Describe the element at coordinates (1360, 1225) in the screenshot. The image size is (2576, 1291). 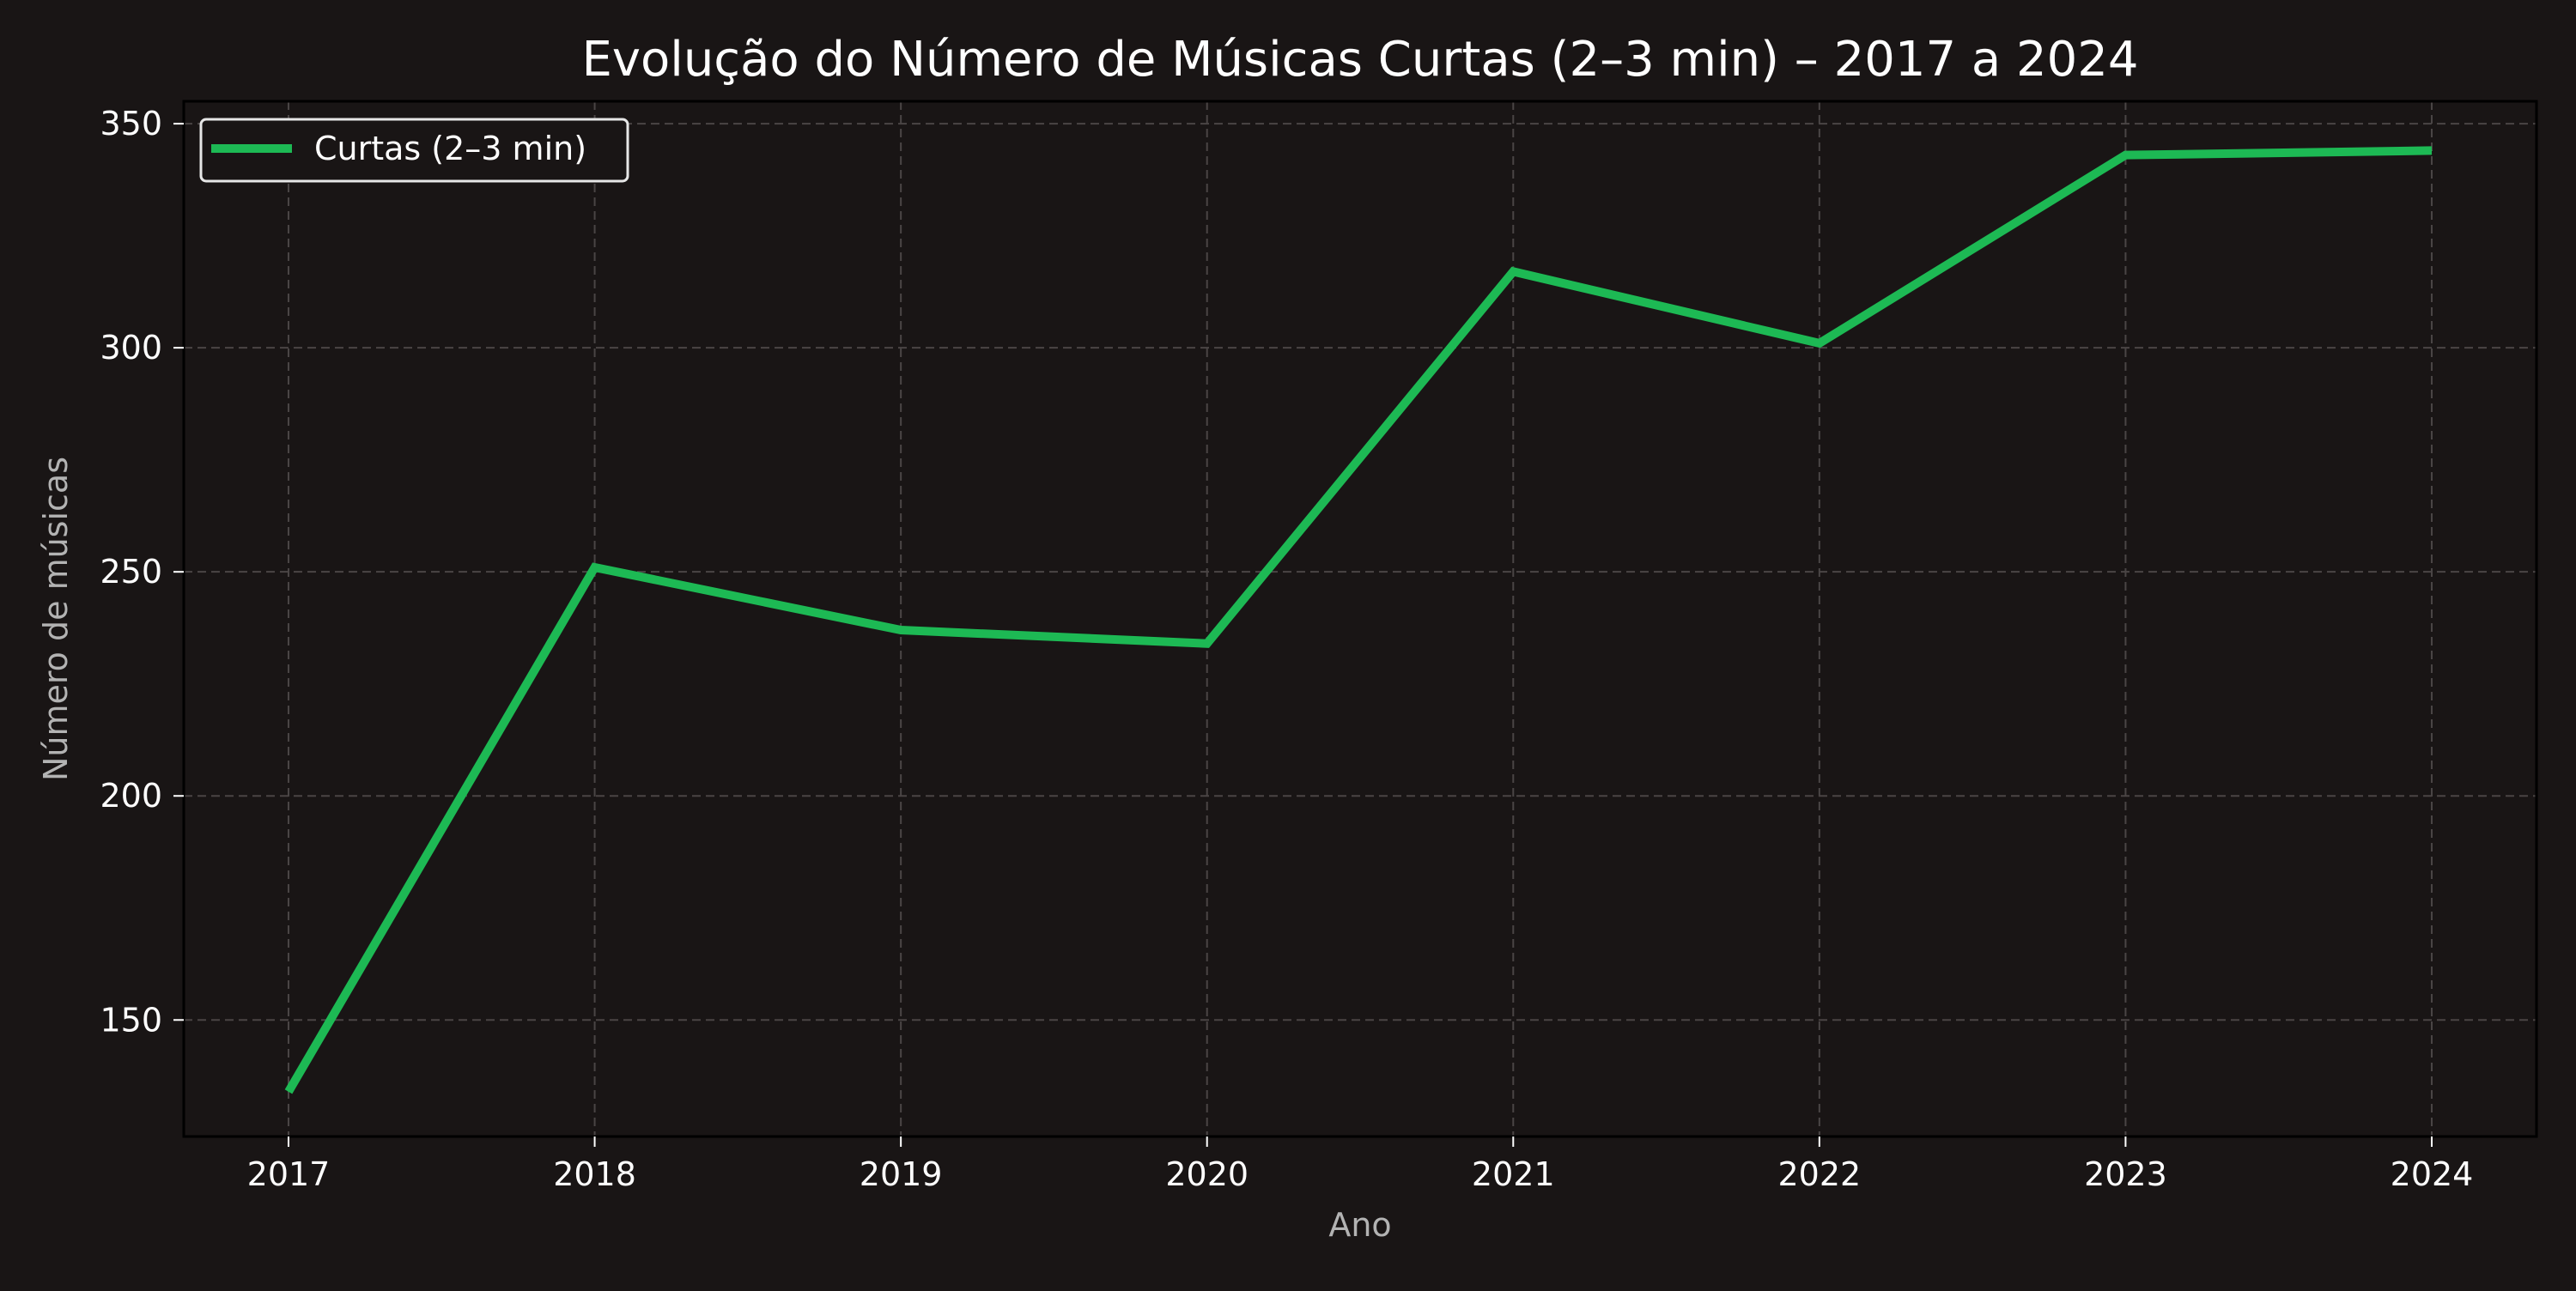
I see `x-axis-label: Ano` at that location.